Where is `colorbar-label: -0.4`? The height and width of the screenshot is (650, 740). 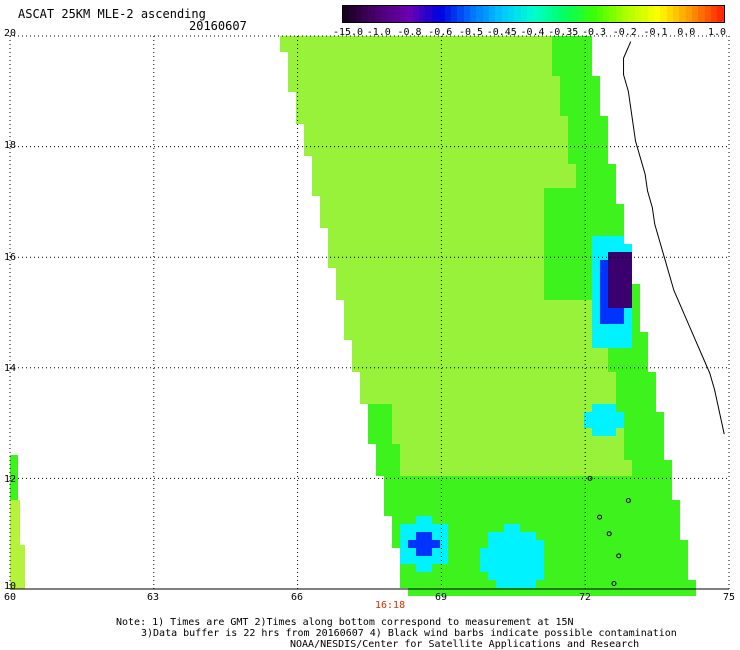
colorbar-label: -0.4 is located at coordinates (532, 32).